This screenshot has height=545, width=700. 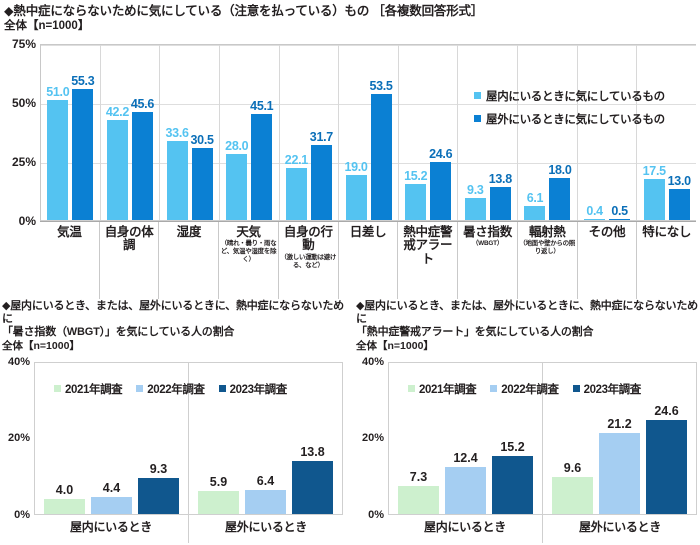 I want to click on bar: 31.7, so click(x=321, y=175).